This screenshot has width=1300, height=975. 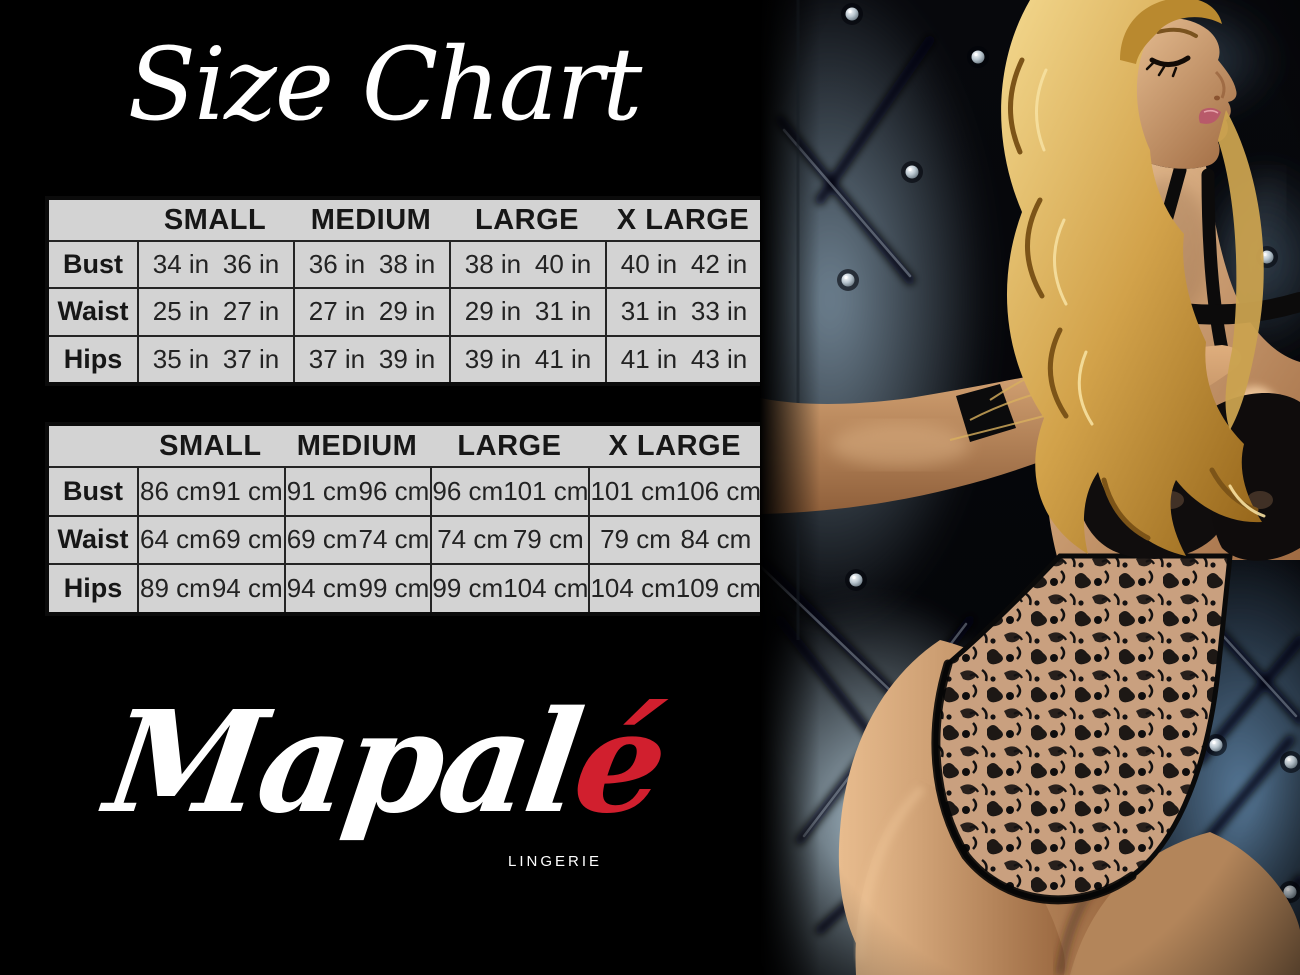 What do you see at coordinates (215, 264) in the screenshot?
I see `size-cell: 34 in 36 in` at bounding box center [215, 264].